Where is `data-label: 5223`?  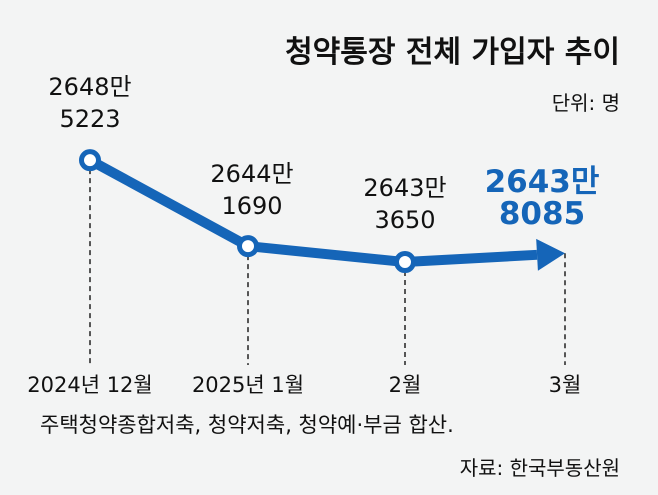
data-label: 5223 is located at coordinates (89, 119).